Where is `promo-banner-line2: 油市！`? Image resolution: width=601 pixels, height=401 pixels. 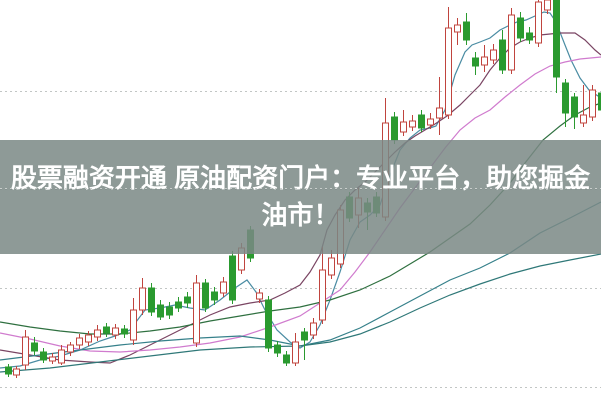 promo-banner-line2: 油市！ is located at coordinates (300, 215).